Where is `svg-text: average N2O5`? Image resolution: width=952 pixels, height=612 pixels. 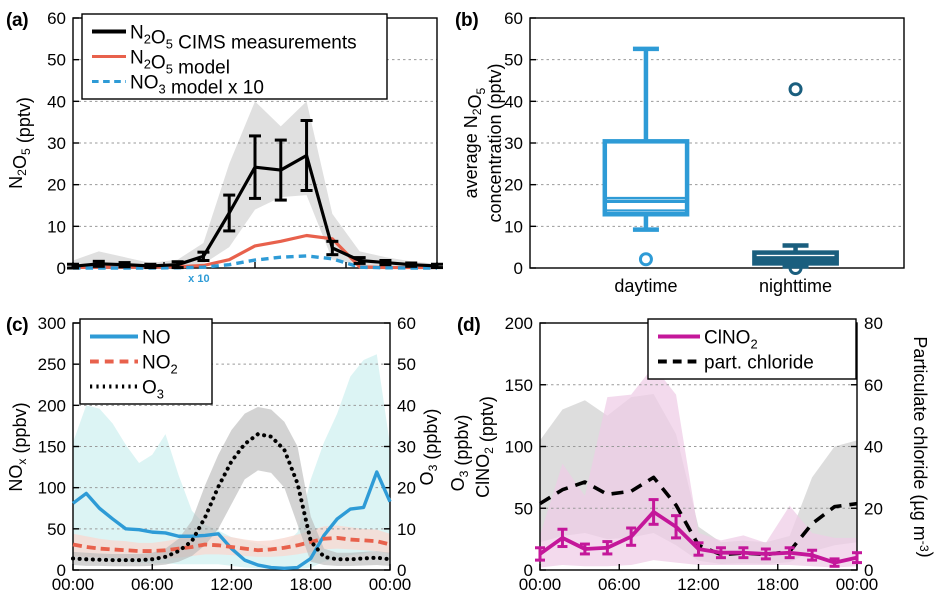 svg-text: average N2O5 is located at coordinates (474, 142).